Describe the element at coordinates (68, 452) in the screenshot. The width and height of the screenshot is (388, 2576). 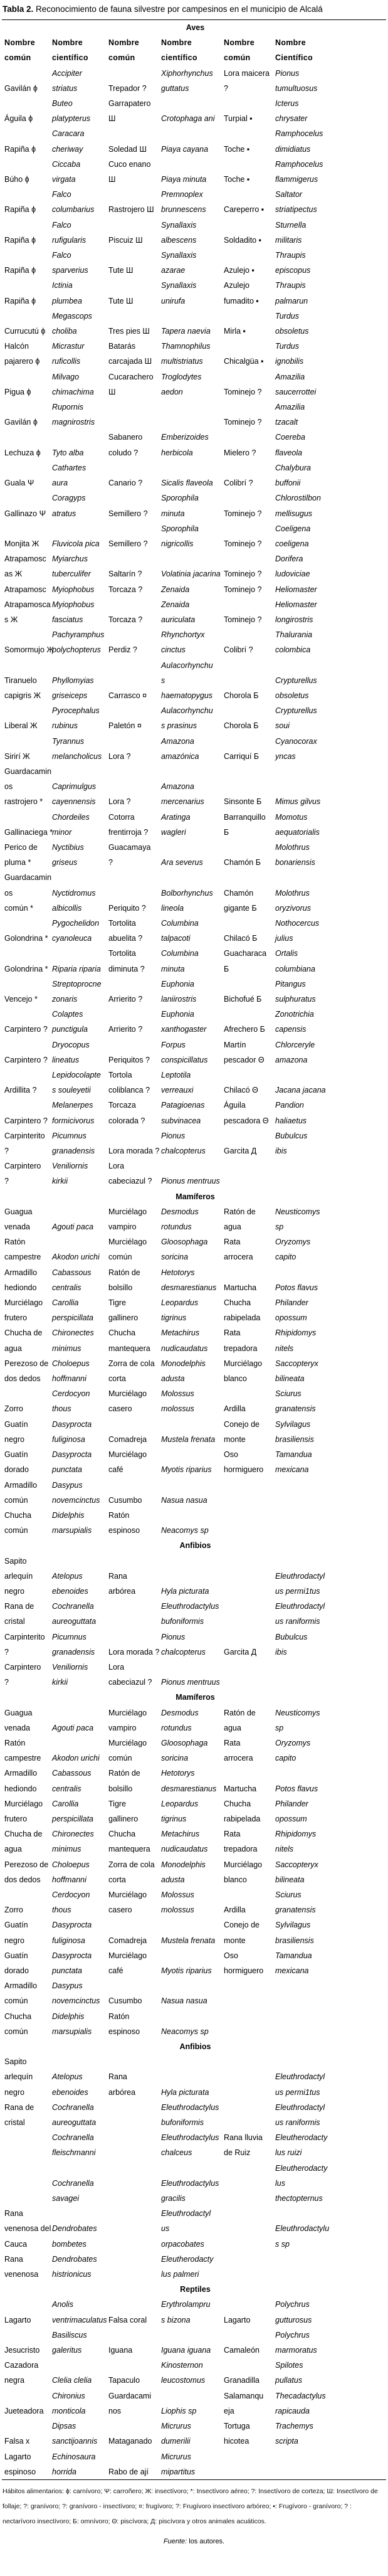
I see `scientific-name-cell: Tyto alba` at that location.